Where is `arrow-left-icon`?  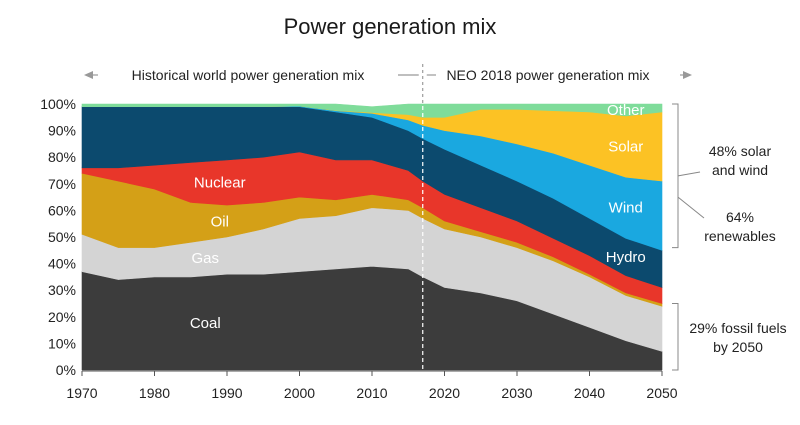 arrow-left-icon is located at coordinates (88, 75).